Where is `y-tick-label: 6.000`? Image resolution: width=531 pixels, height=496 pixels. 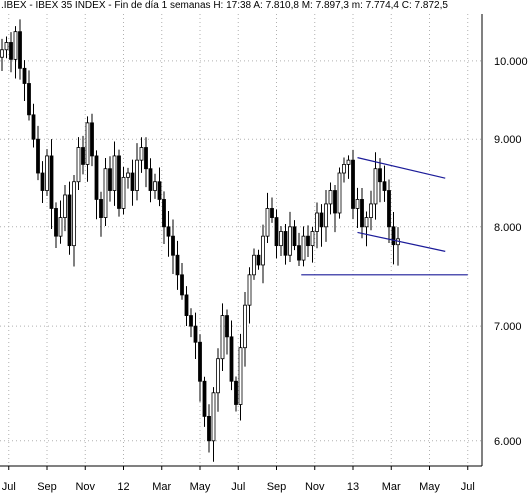 y-tick-label: 6.000 is located at coordinates (508, 442).